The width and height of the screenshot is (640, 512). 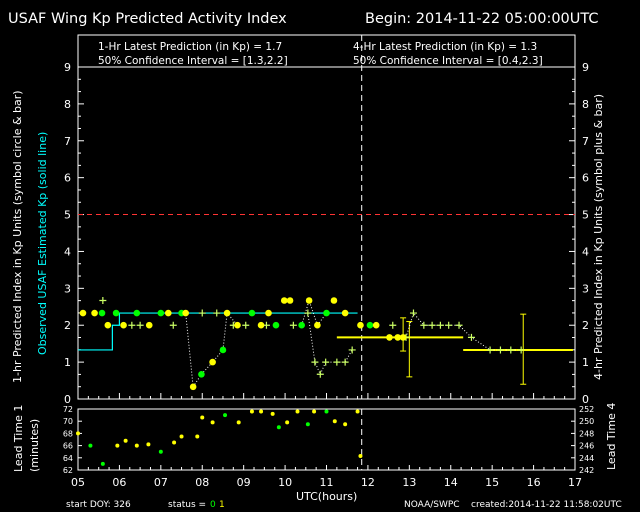 What do you see at coordinates (586, 433) in the screenshot?
I see `lead-y-tick-label-right: 248` at bounding box center [586, 433].